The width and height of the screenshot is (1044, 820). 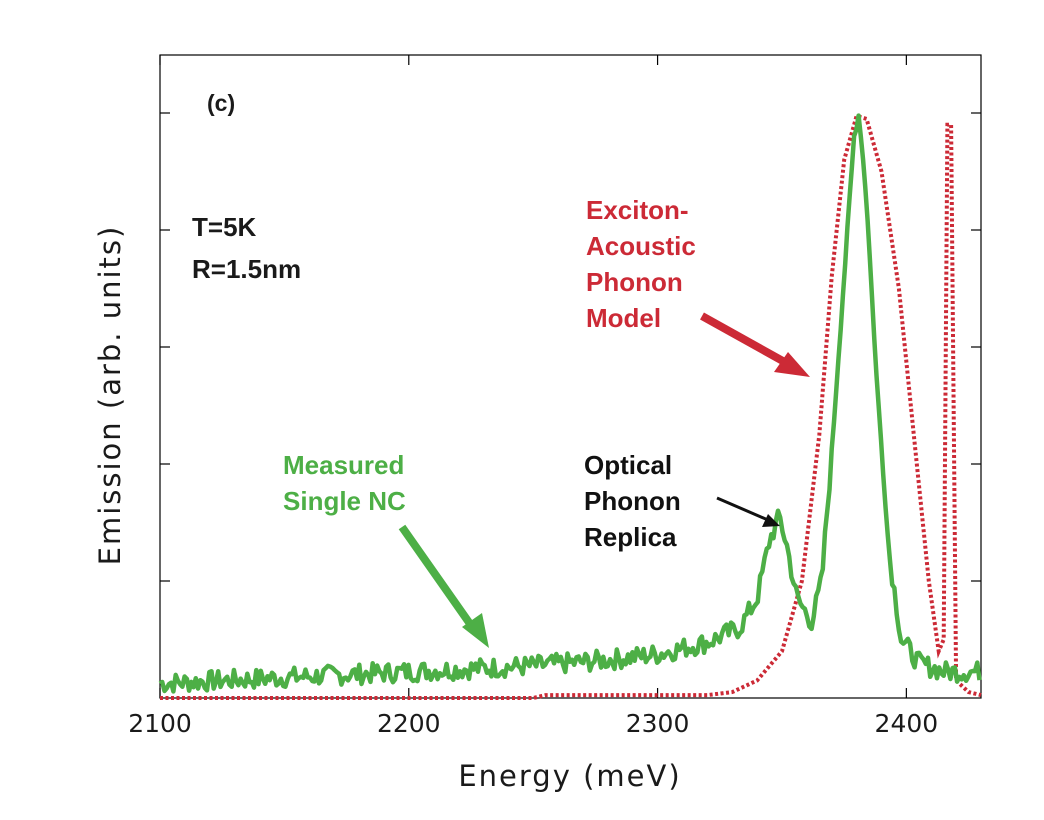 What do you see at coordinates (569, 776) in the screenshot?
I see `x-axis-title: Energy (meV)` at bounding box center [569, 776].